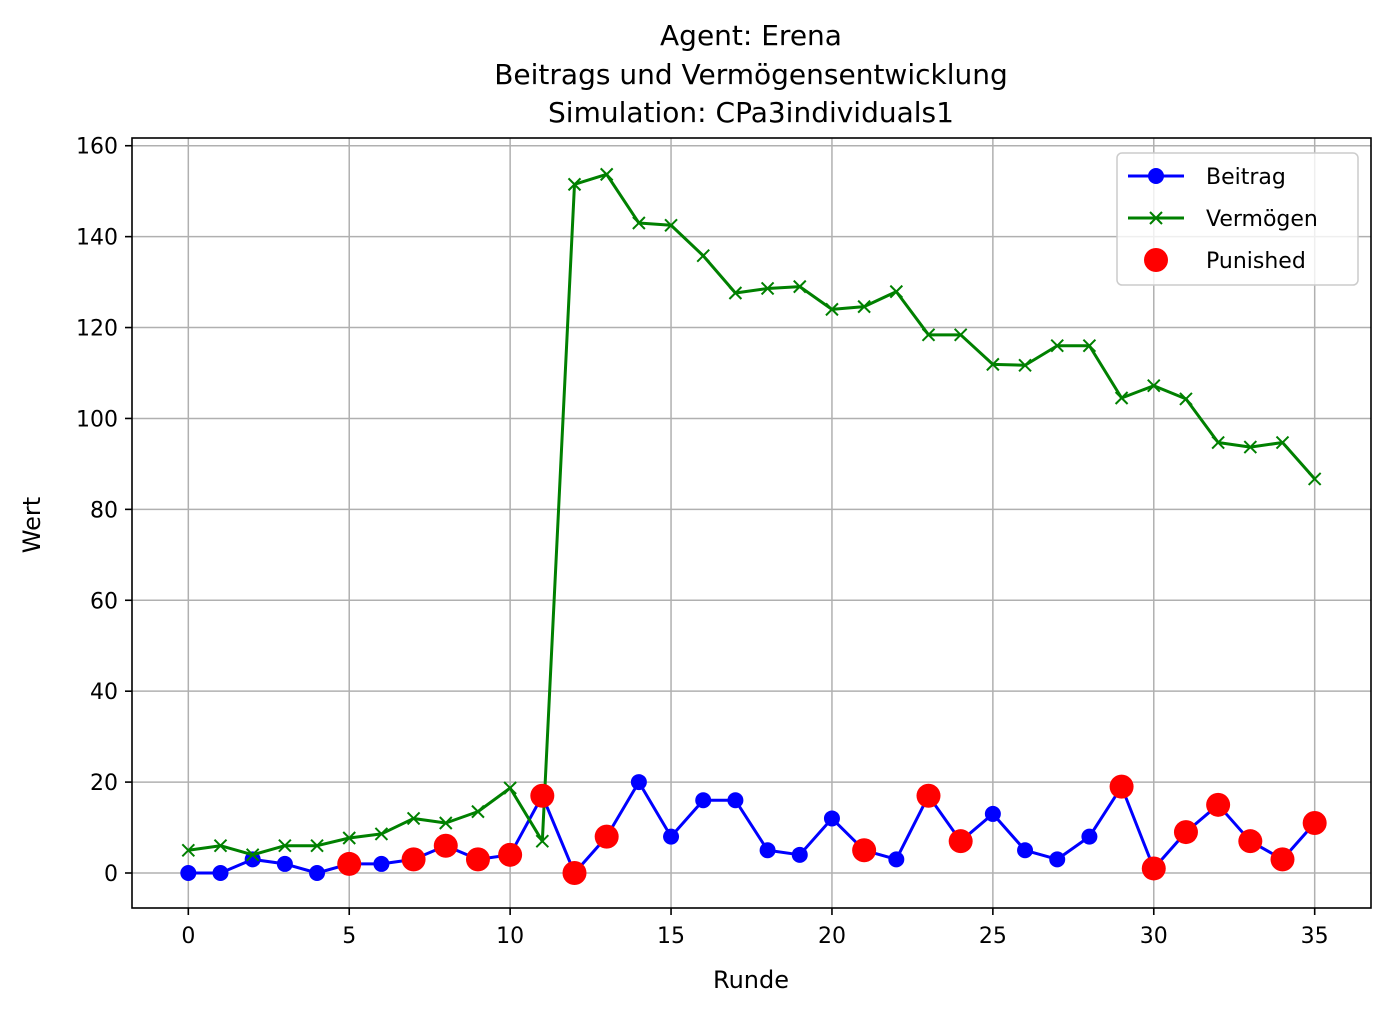  I want to click on point-verm-gen-27-stroke-b, so click(1057, 346).